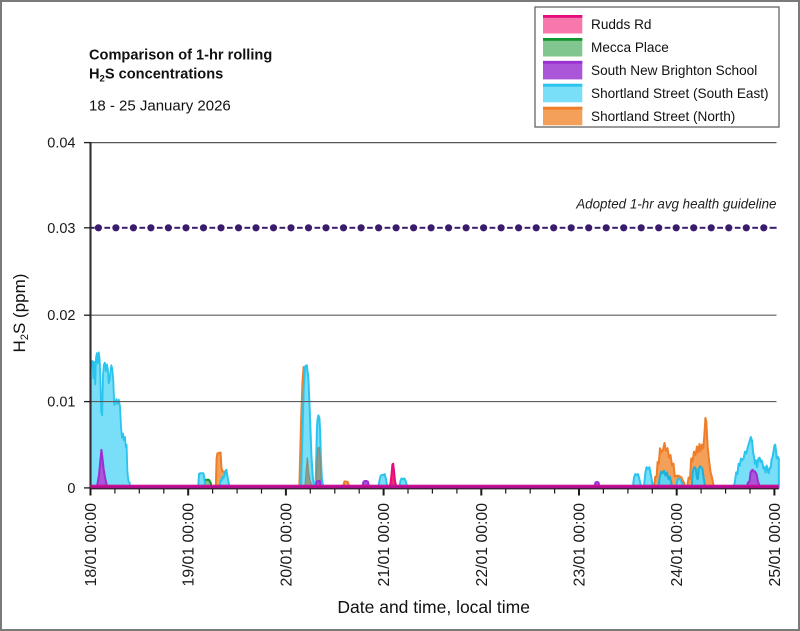  I want to click on svg-text:Adopted 1-hr avg health guidel: Adopted 1-hr avg health guideline, so click(675, 204).